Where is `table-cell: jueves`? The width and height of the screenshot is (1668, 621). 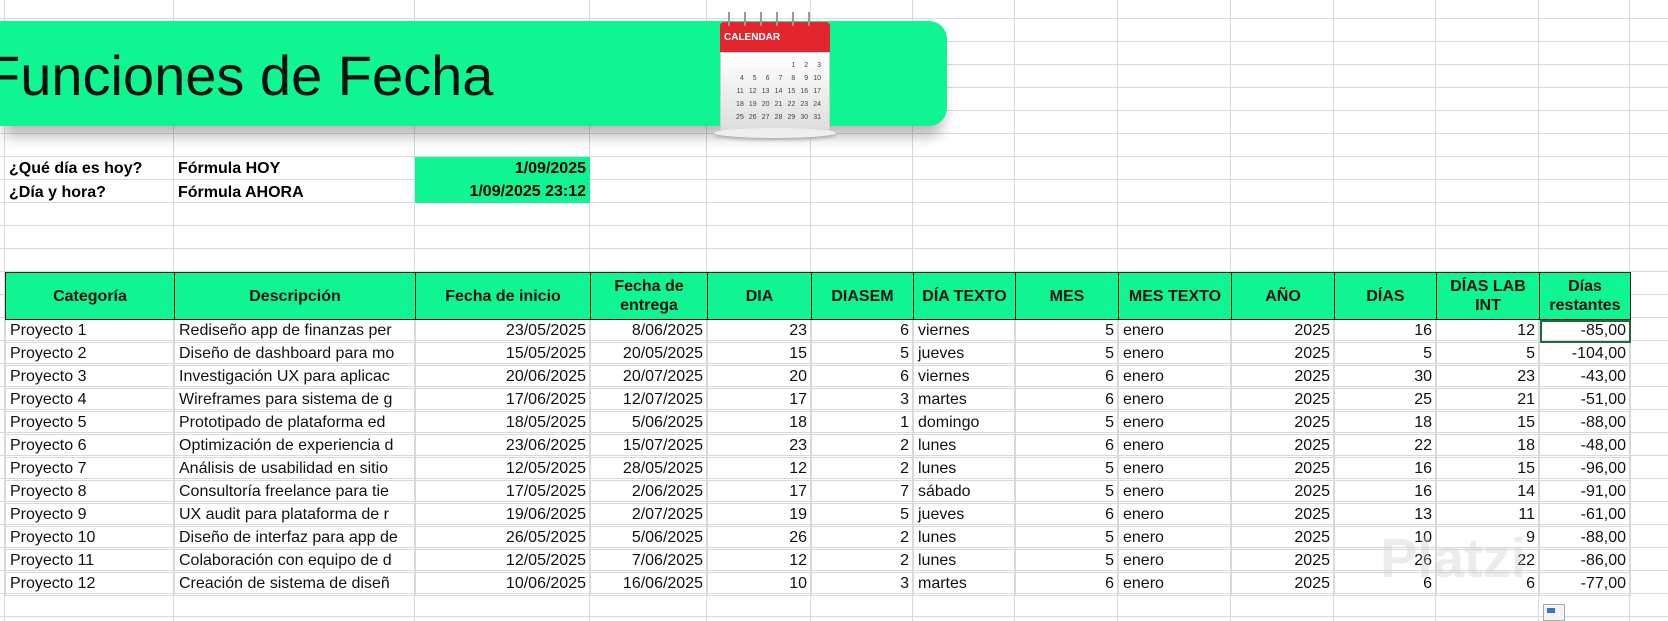
table-cell: jueves is located at coordinates (964, 515).